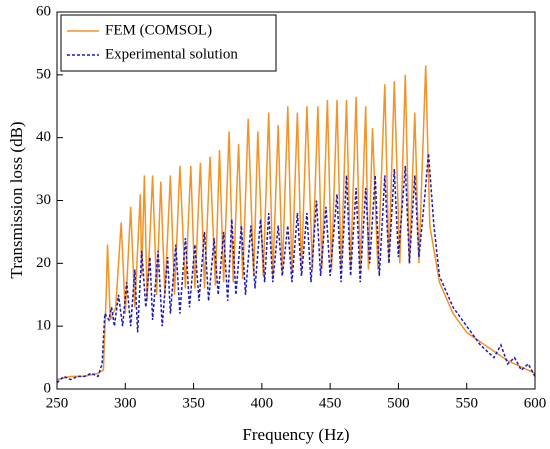  I want to click on x-tick-label: 350, so click(193, 403).